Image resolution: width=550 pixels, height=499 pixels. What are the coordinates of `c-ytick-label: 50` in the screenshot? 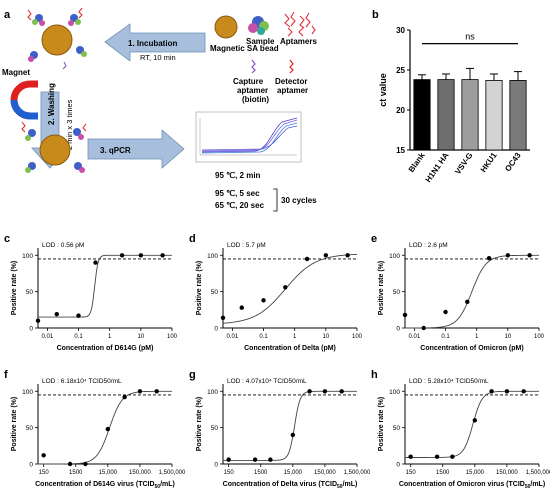 It's located at (30, 292).